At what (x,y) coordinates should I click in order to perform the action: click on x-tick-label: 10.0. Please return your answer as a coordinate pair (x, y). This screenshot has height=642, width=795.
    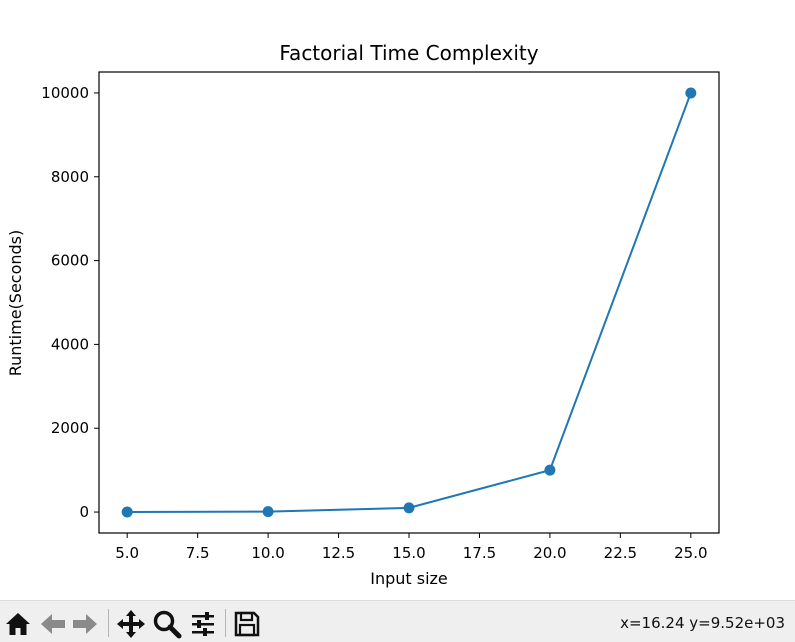
    Looking at the image, I should click on (267, 553).